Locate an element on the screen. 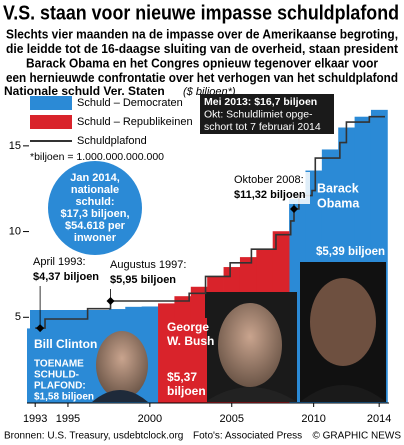 This screenshot has width=404, height=445. circle-text: nationale is located at coordinates (95, 190).